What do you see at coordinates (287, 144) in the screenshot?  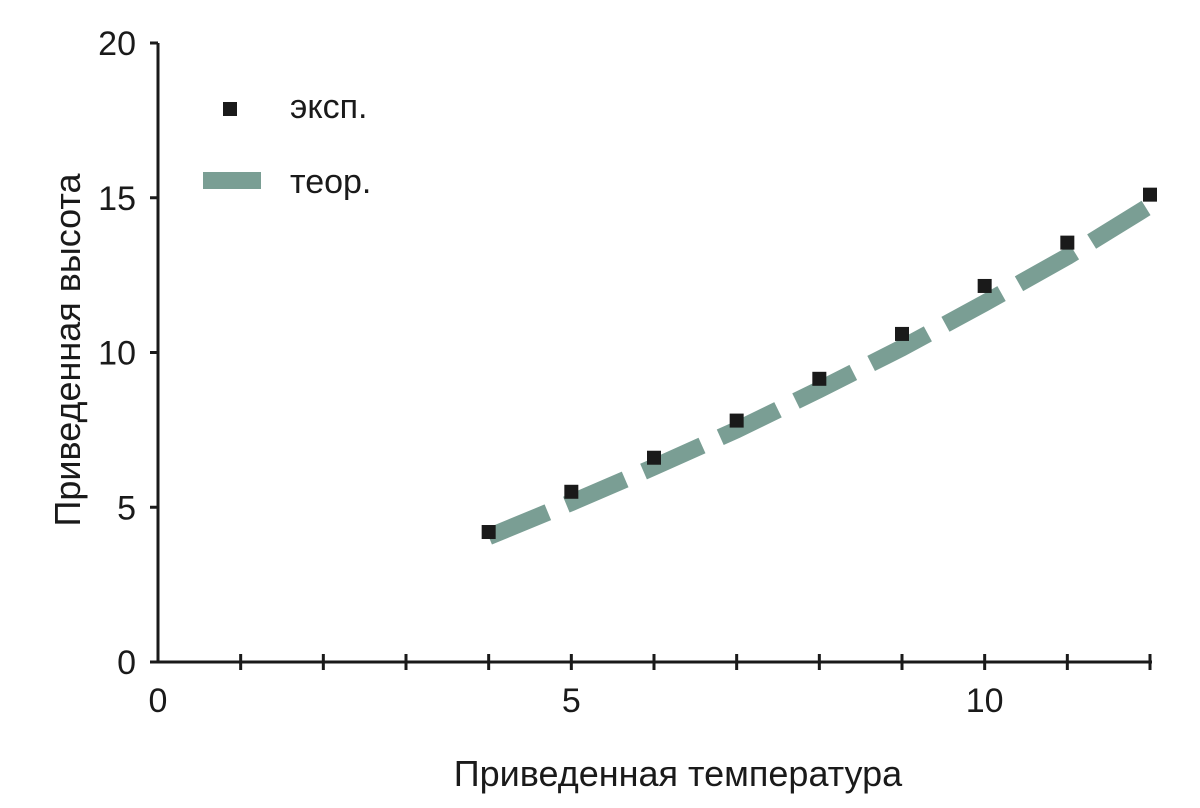 I see `legend: эксп. теор.` at bounding box center [287, 144].